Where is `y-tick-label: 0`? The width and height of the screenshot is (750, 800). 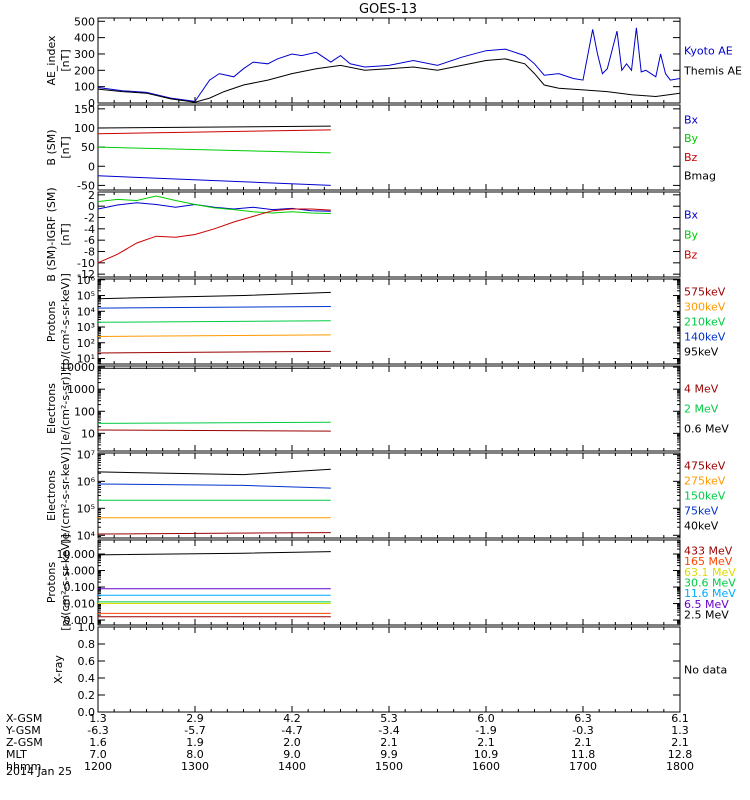
y-tick-label: 0 is located at coordinates (91, 206).